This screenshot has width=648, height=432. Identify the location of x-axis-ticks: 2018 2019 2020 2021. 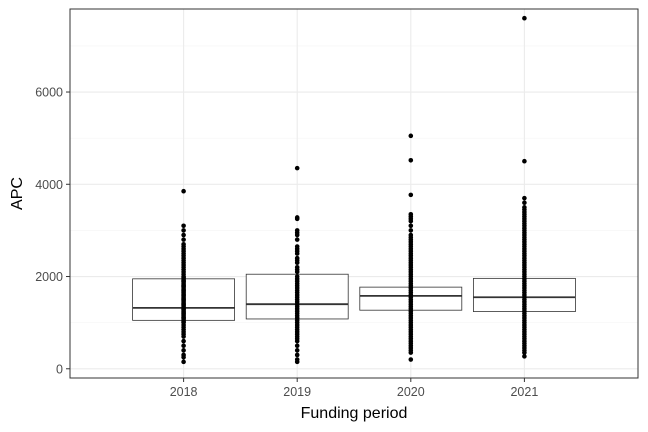
(354, 388).